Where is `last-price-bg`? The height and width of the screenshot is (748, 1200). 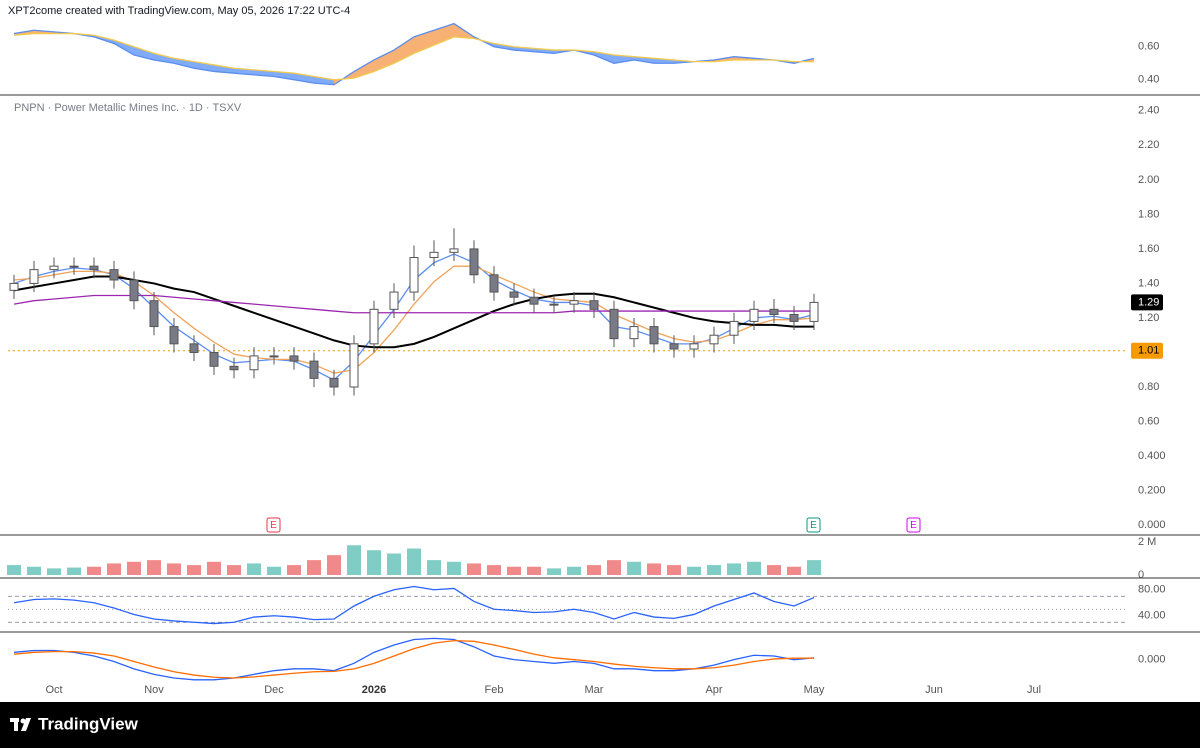
last-price-bg is located at coordinates (1147, 302).